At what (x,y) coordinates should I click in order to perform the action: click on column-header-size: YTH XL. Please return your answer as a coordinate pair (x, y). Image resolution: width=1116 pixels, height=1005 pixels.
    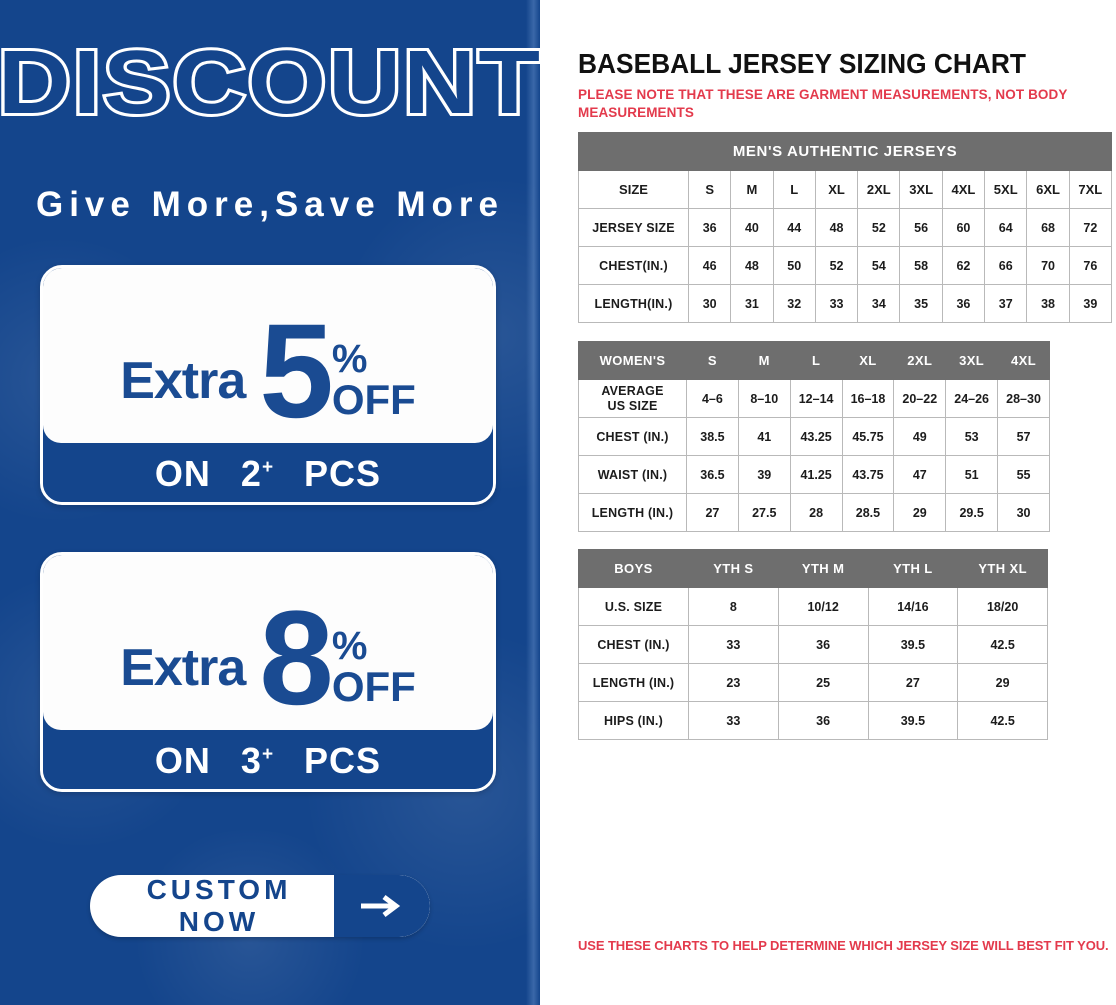
    Looking at the image, I should click on (1002, 568).